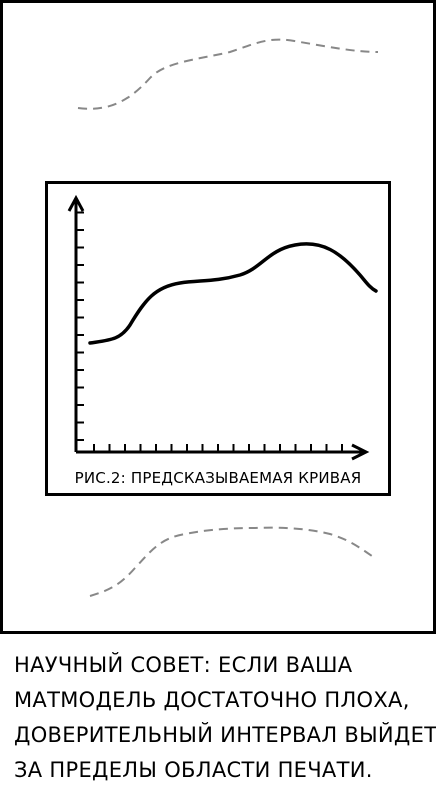 The height and width of the screenshot is (800, 436). Describe the element at coordinates (228, 74) in the screenshot. I see `upper-confidence-bound` at that location.